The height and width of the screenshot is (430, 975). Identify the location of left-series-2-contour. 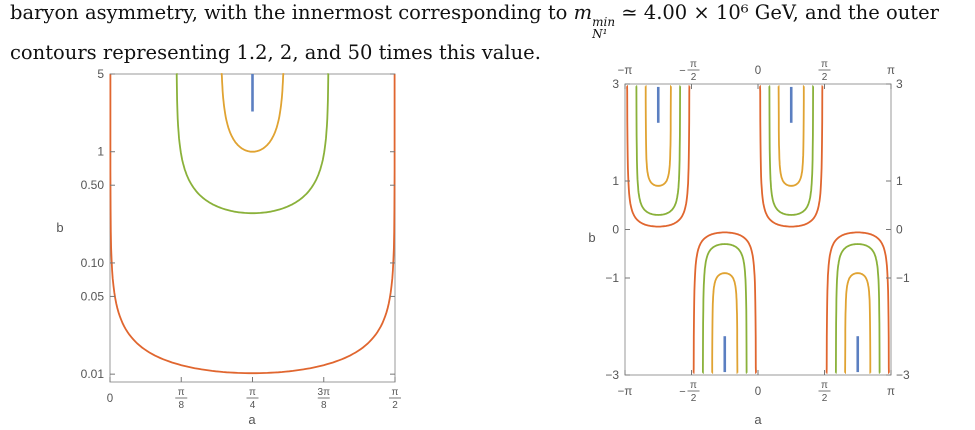
(252, 113).